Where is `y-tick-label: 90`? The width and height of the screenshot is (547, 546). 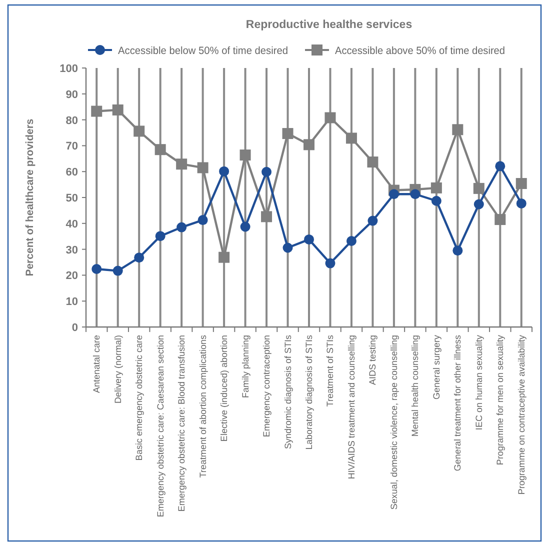 y-tick-label: 90 is located at coordinates (72, 94).